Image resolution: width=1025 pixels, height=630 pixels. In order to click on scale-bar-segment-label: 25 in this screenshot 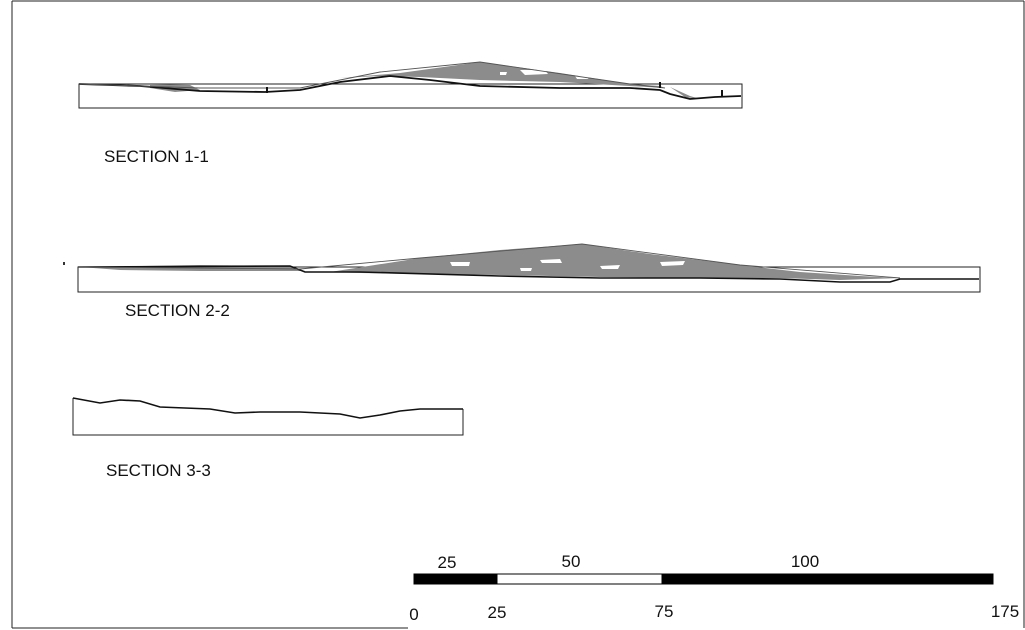, I will do `click(447, 562)`.